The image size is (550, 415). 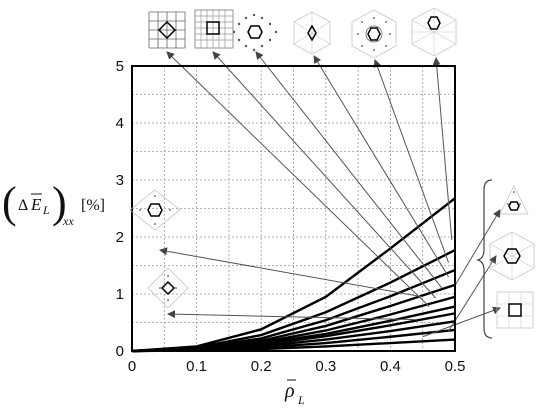 What do you see at coordinates (455, 366) in the screenshot?
I see `x-tick-label: 0.5` at bounding box center [455, 366].